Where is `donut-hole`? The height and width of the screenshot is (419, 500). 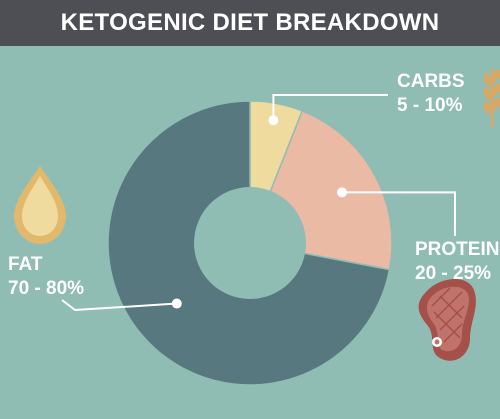
donut-hole is located at coordinates (250, 243).